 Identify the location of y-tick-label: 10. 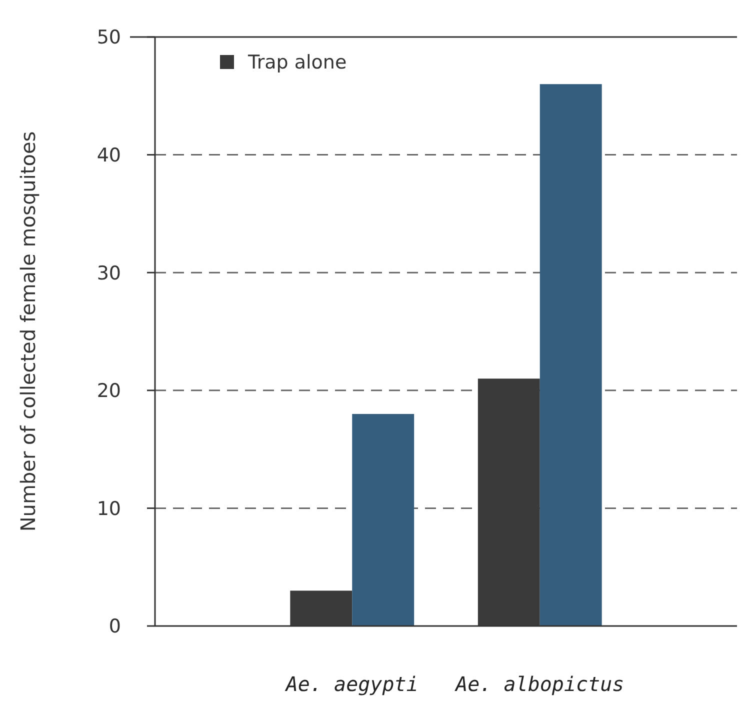
(108, 509).